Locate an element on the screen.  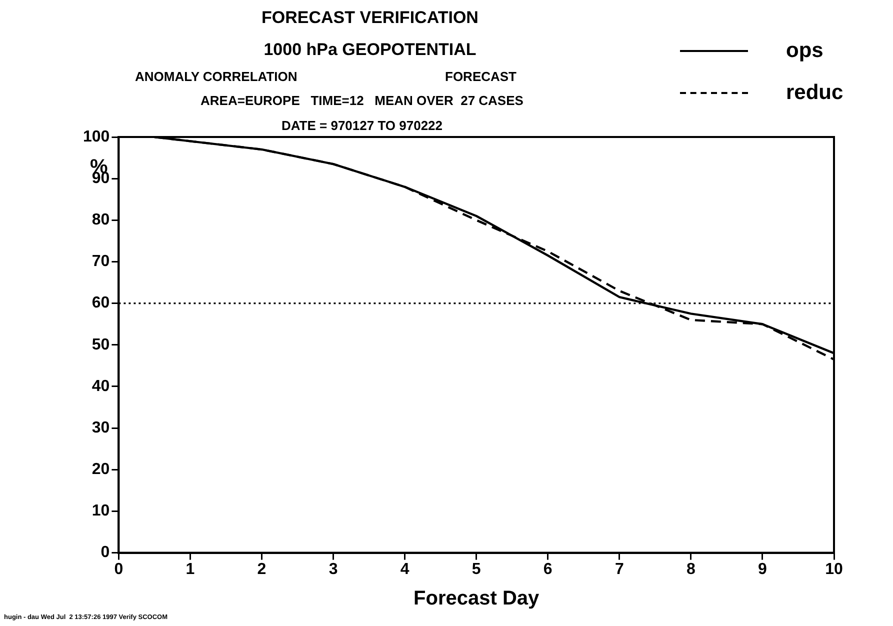
y-tick-label: 0 is located at coordinates (105, 553).